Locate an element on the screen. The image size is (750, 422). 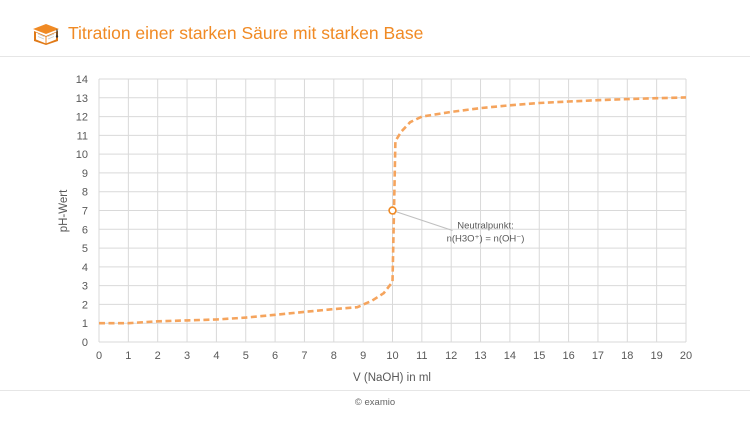
x-tick-label: 15 is located at coordinates (539, 356).